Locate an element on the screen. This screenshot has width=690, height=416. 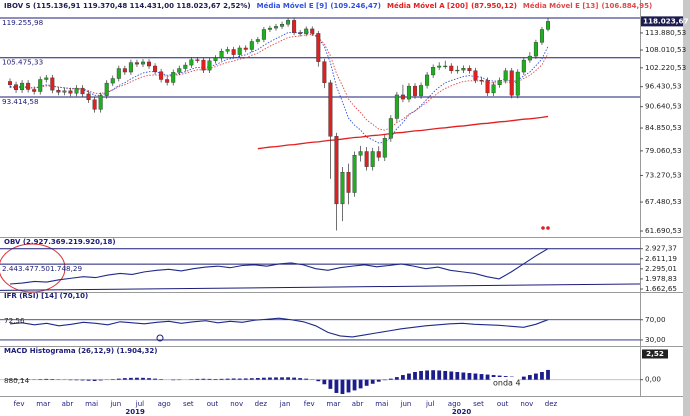
trendline is located at coordinates (320, 287).